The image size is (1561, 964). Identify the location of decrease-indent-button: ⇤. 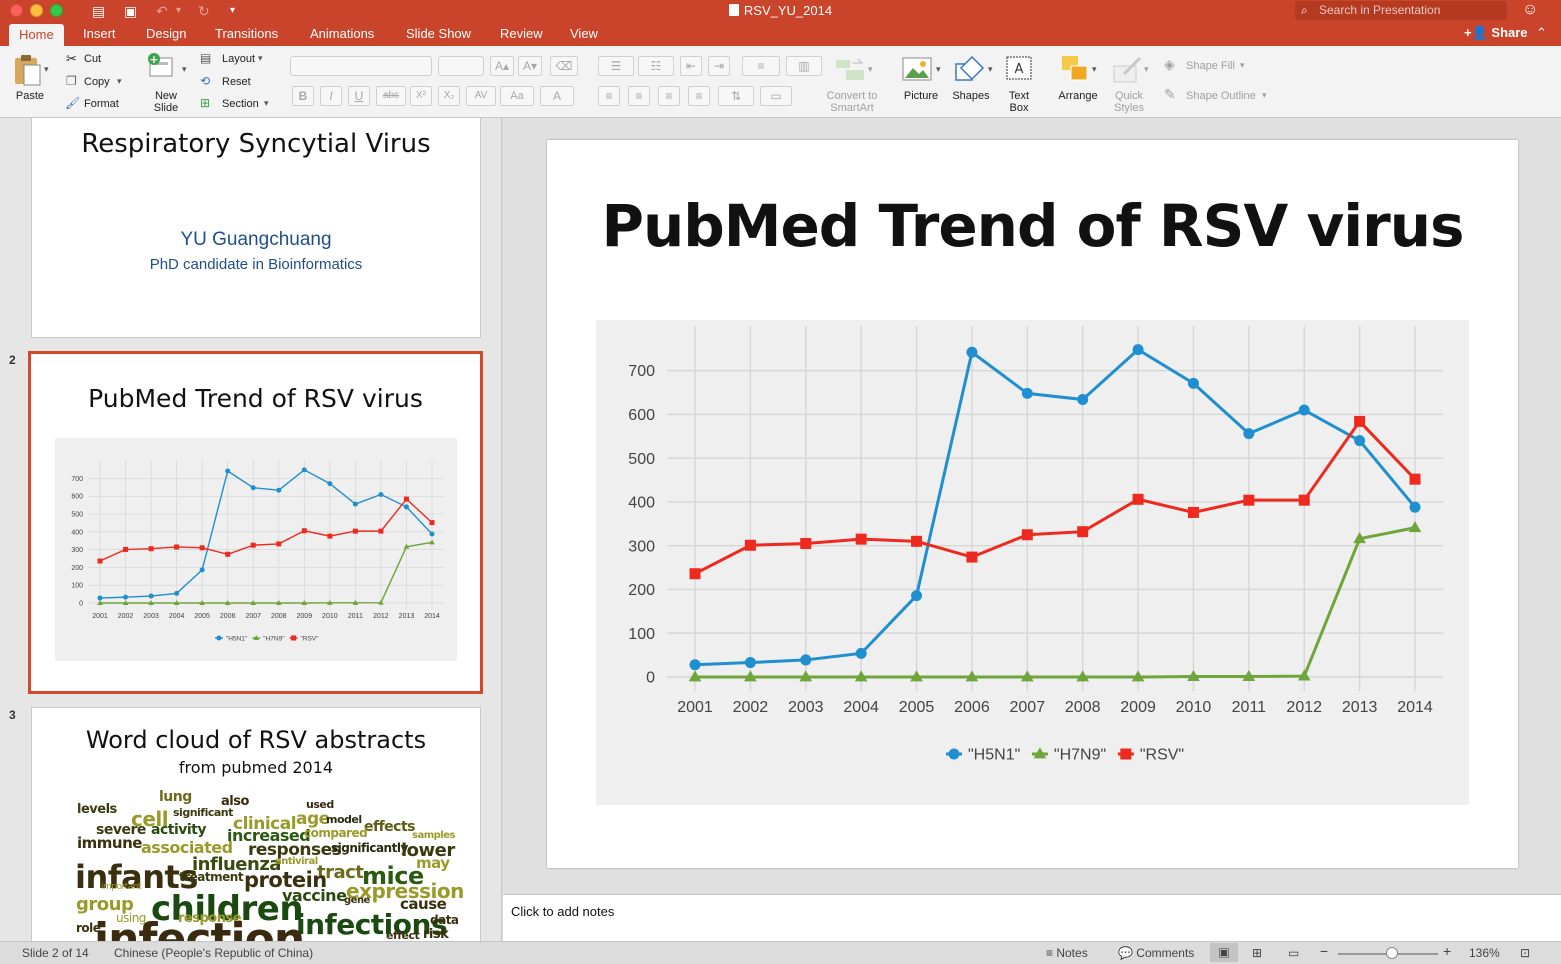
(691, 66).